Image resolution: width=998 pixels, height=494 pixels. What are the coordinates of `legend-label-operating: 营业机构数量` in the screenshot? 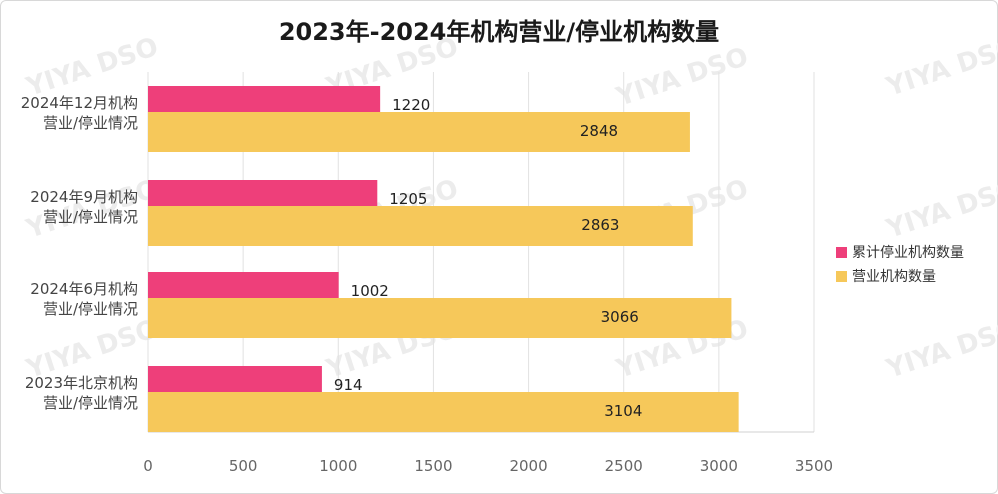 It's located at (894, 277).